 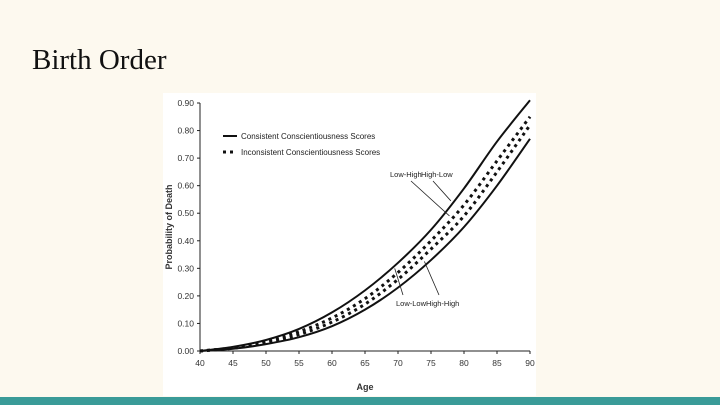 I want to click on x-tick-label: 80, so click(x=464, y=363).